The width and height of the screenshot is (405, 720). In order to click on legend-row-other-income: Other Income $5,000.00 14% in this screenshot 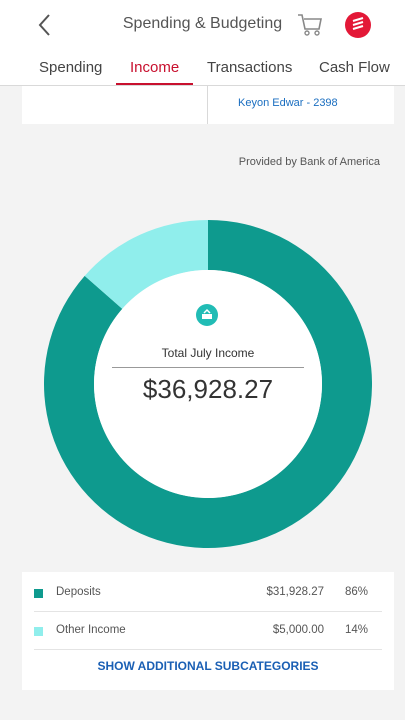, I will do `click(208, 631)`.